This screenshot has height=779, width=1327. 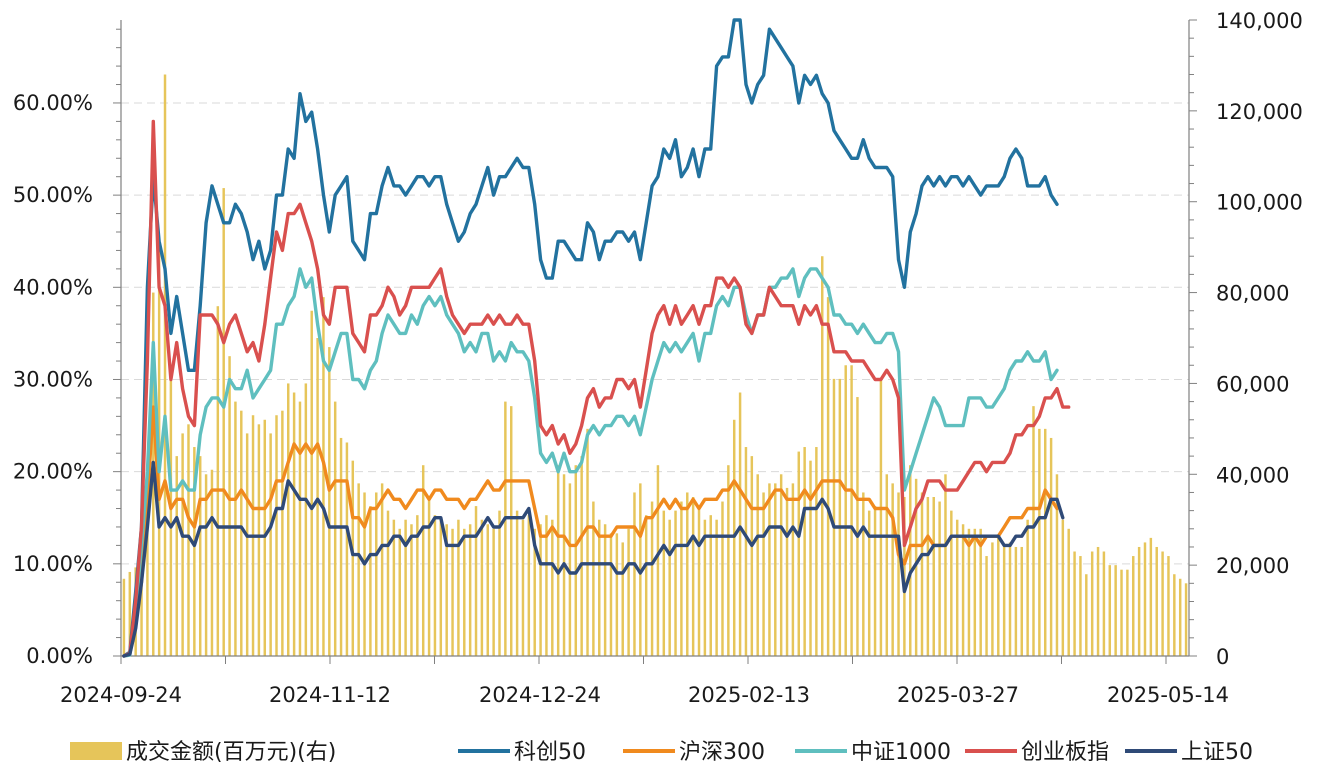 What do you see at coordinates (1252, 475) in the screenshot?
I see `right-axis-label: 40,000` at bounding box center [1252, 475].